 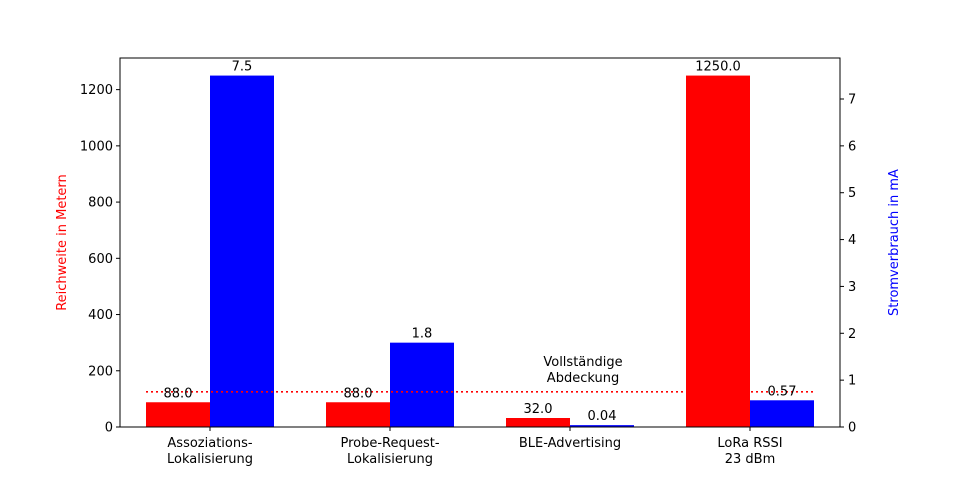 I want to click on bar-value-label-left-1: 88.0, so click(x=358, y=393).